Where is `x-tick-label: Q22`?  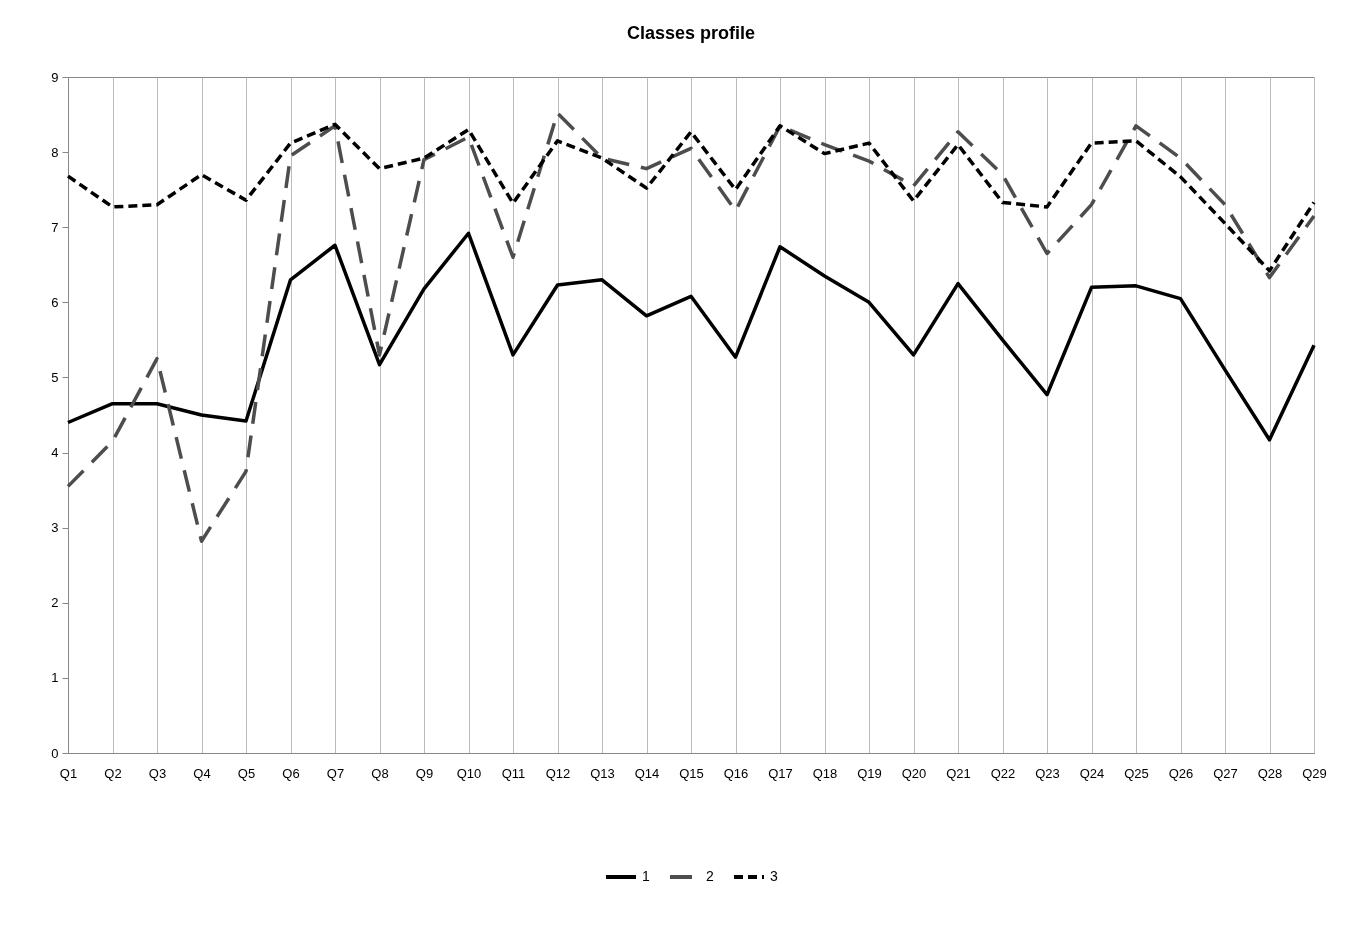 x-tick-label: Q22 is located at coordinates (1003, 773).